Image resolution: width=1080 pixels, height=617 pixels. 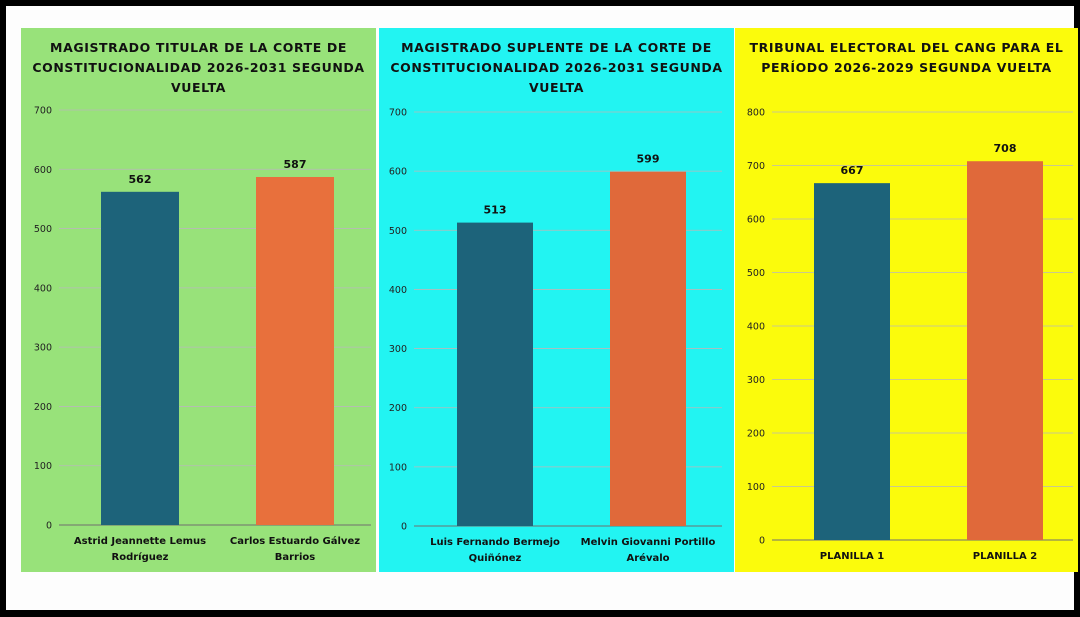 I want to click on y-tick-label: 800, so click(x=756, y=113).